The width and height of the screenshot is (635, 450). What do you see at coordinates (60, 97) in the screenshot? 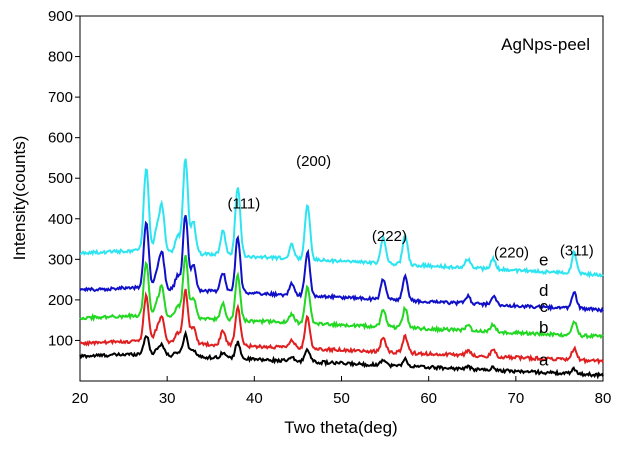
I see `y-tick-label: 700` at bounding box center [60, 97].